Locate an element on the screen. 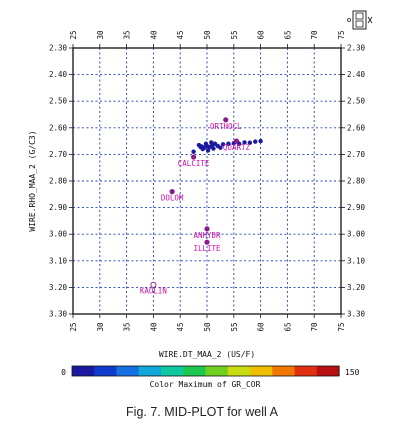  x-tick-label-bottom: 70 is located at coordinates (314, 327).